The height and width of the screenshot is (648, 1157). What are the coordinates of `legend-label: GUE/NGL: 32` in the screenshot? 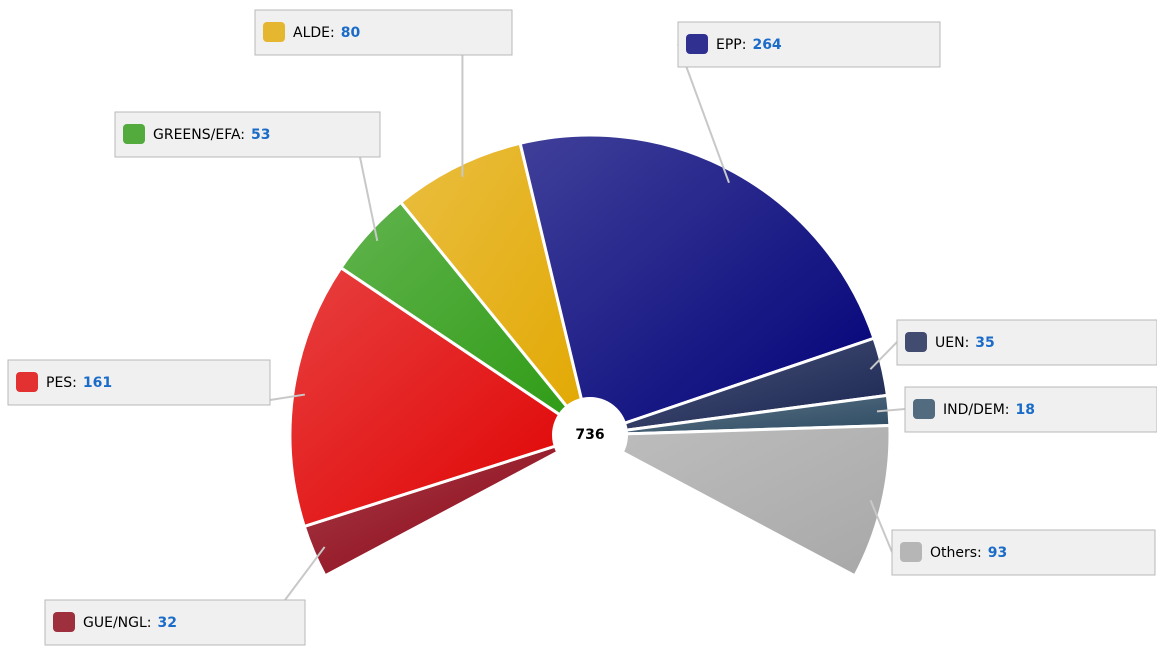 It's located at (130, 623).